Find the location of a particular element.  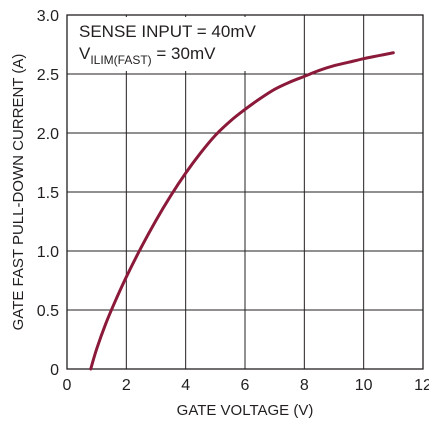

y-tick-label-3: 1.5 is located at coordinates (48, 193).